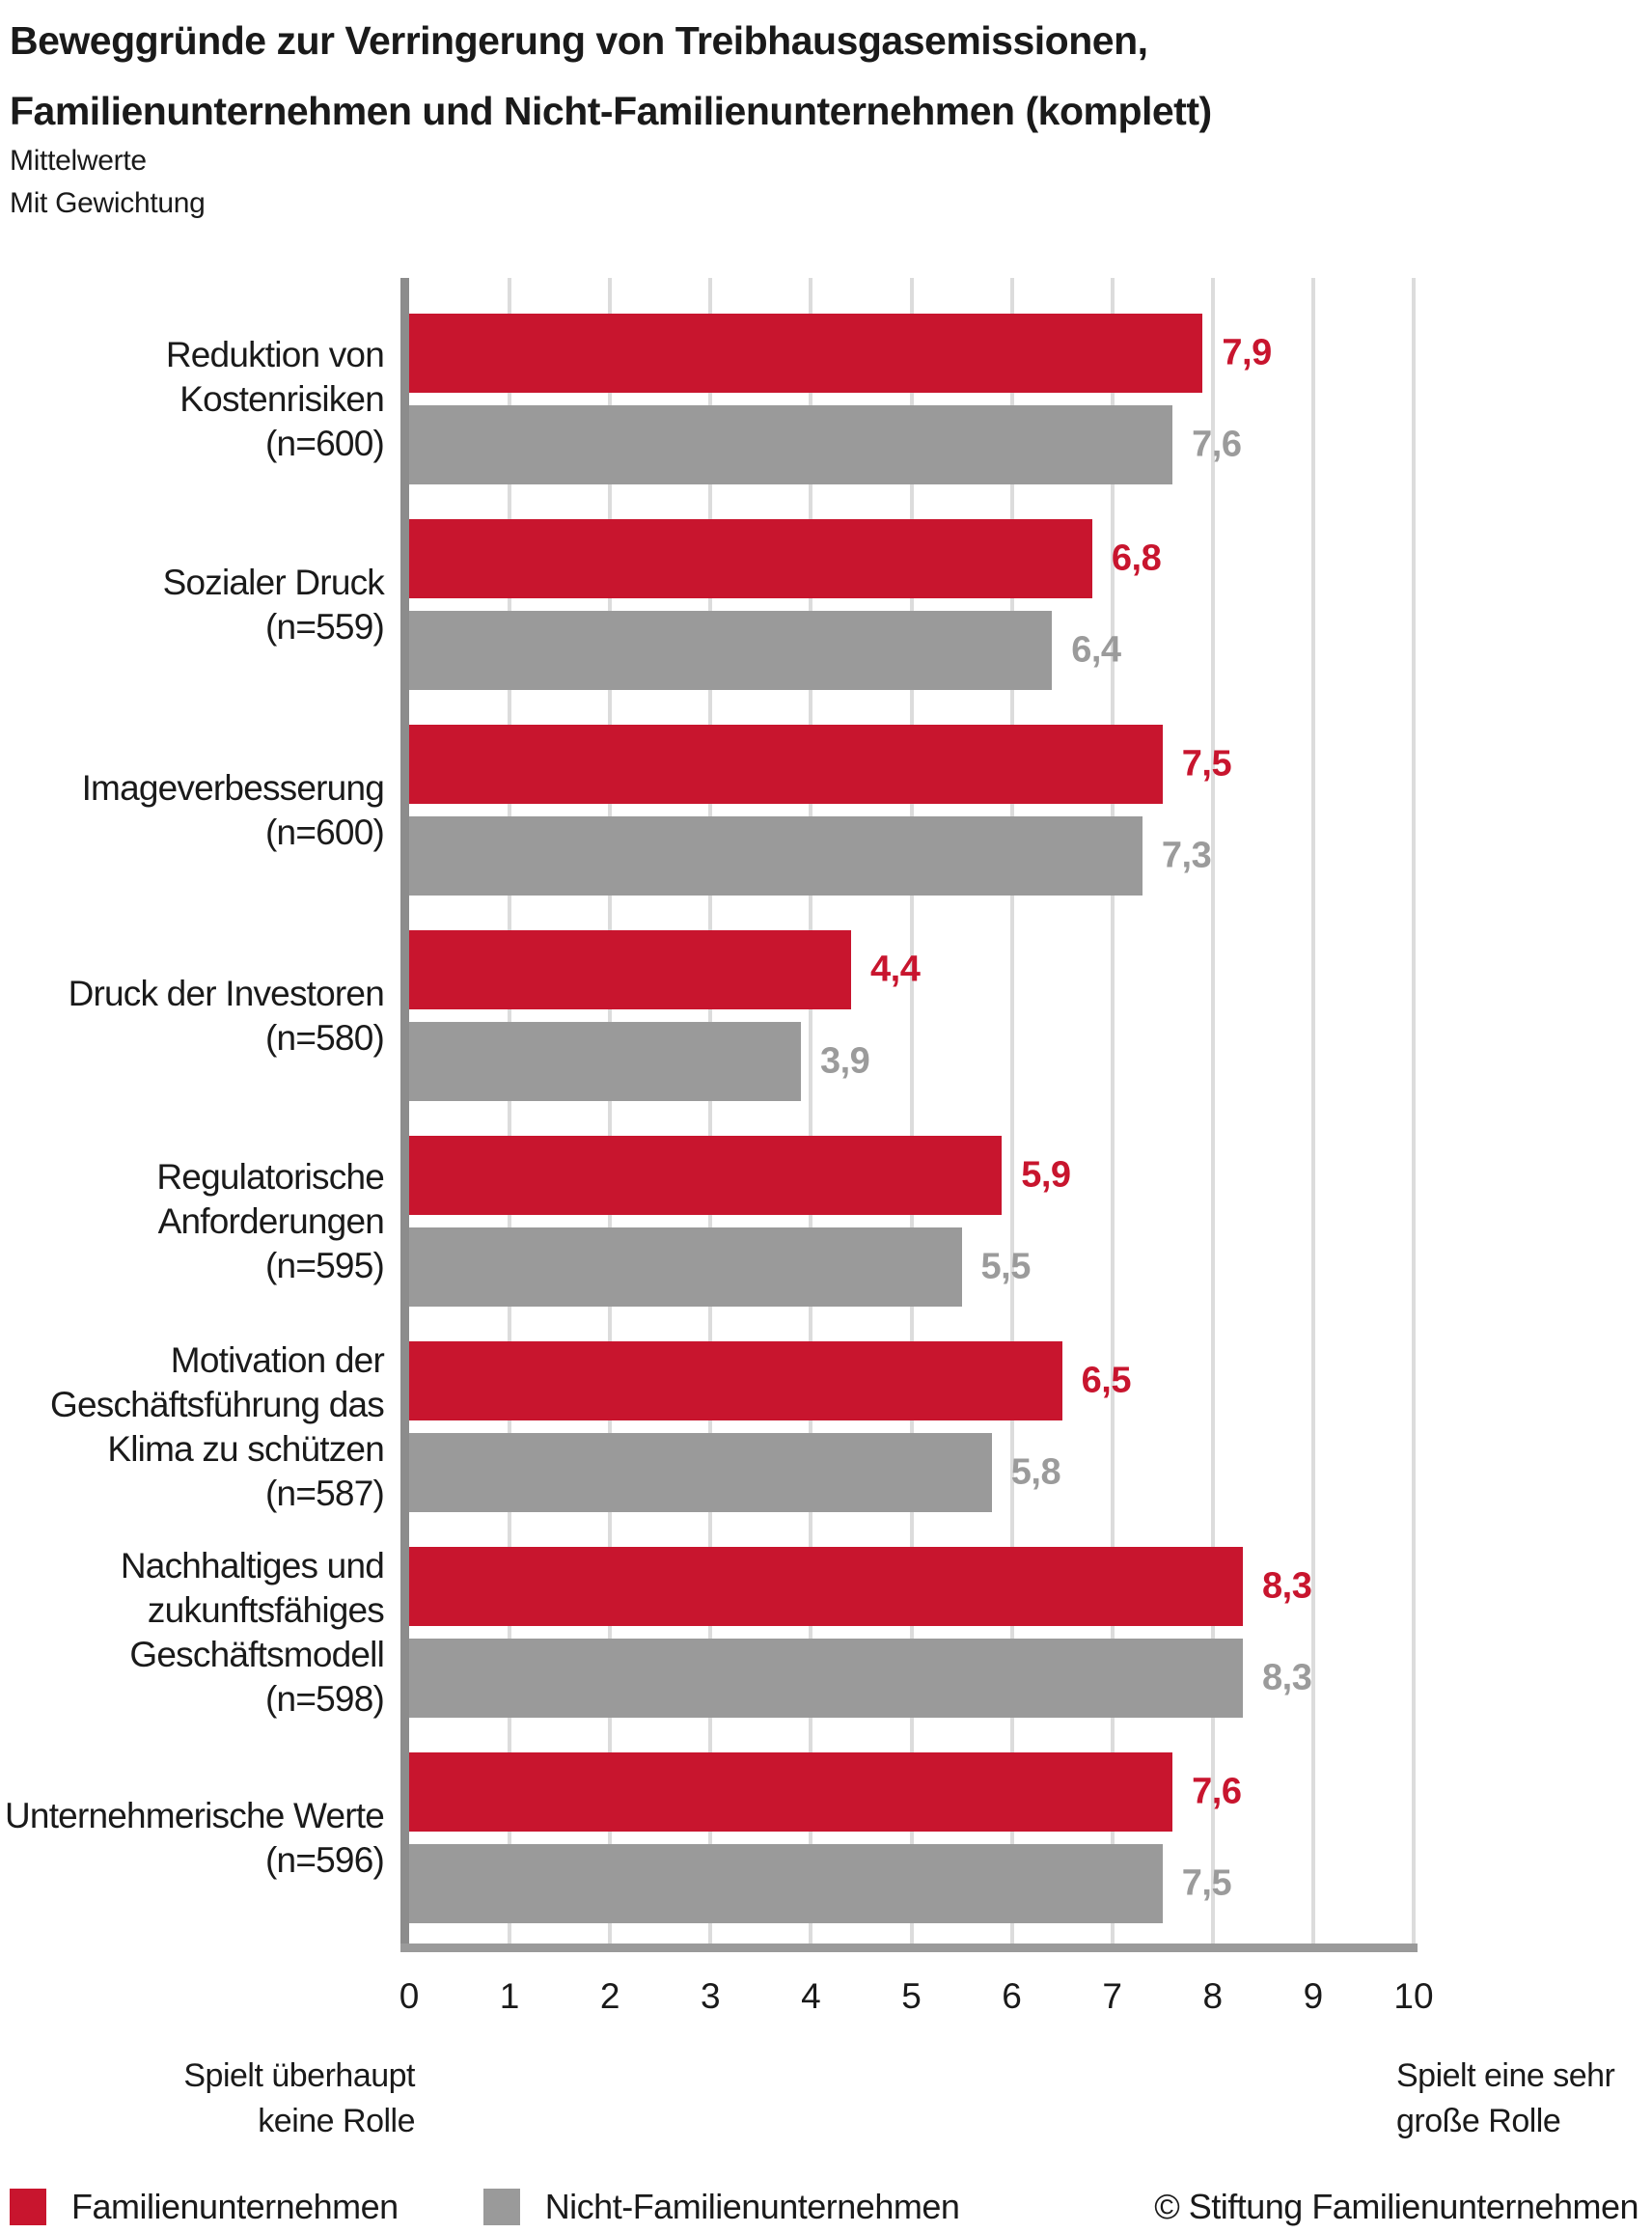 This screenshot has width=1652, height=2233. What do you see at coordinates (1505, 2099) in the screenshot?
I see `x-axis-max-label: Spielt eine sehr große Rolle` at bounding box center [1505, 2099].